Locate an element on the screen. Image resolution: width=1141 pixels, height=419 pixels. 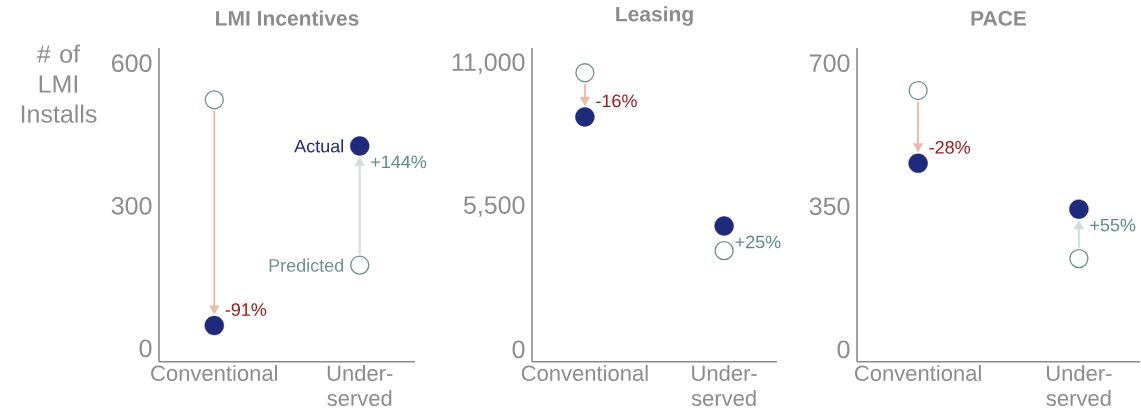
y-tick-label: 5,500 is located at coordinates (494, 206).